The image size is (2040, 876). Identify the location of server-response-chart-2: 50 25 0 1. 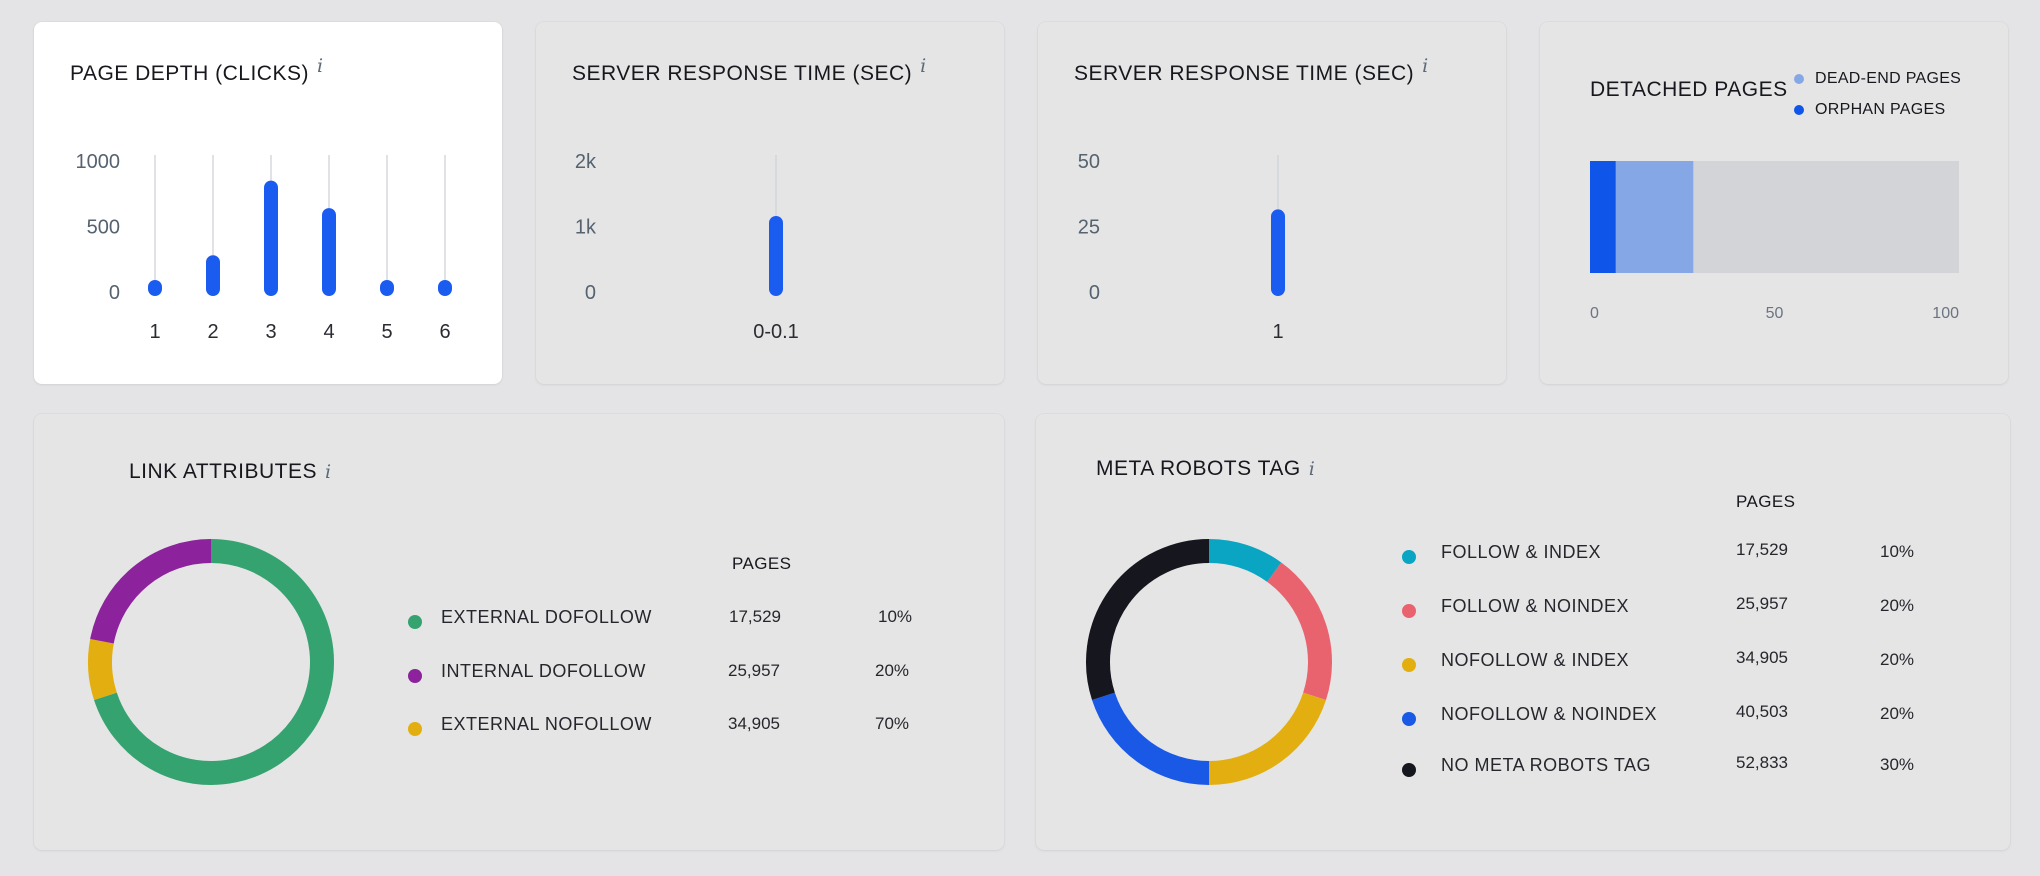
(1181, 247).